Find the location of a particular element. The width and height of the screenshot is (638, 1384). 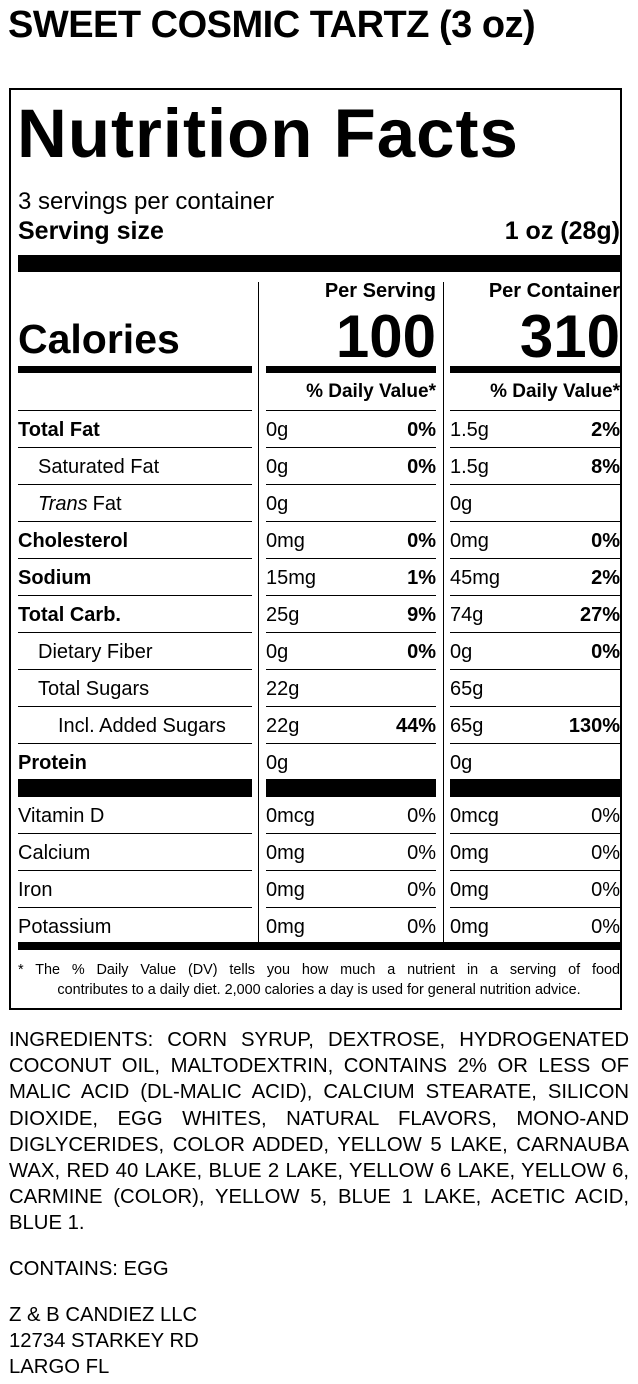

nutrient-name: Calcium is located at coordinates (54, 853).